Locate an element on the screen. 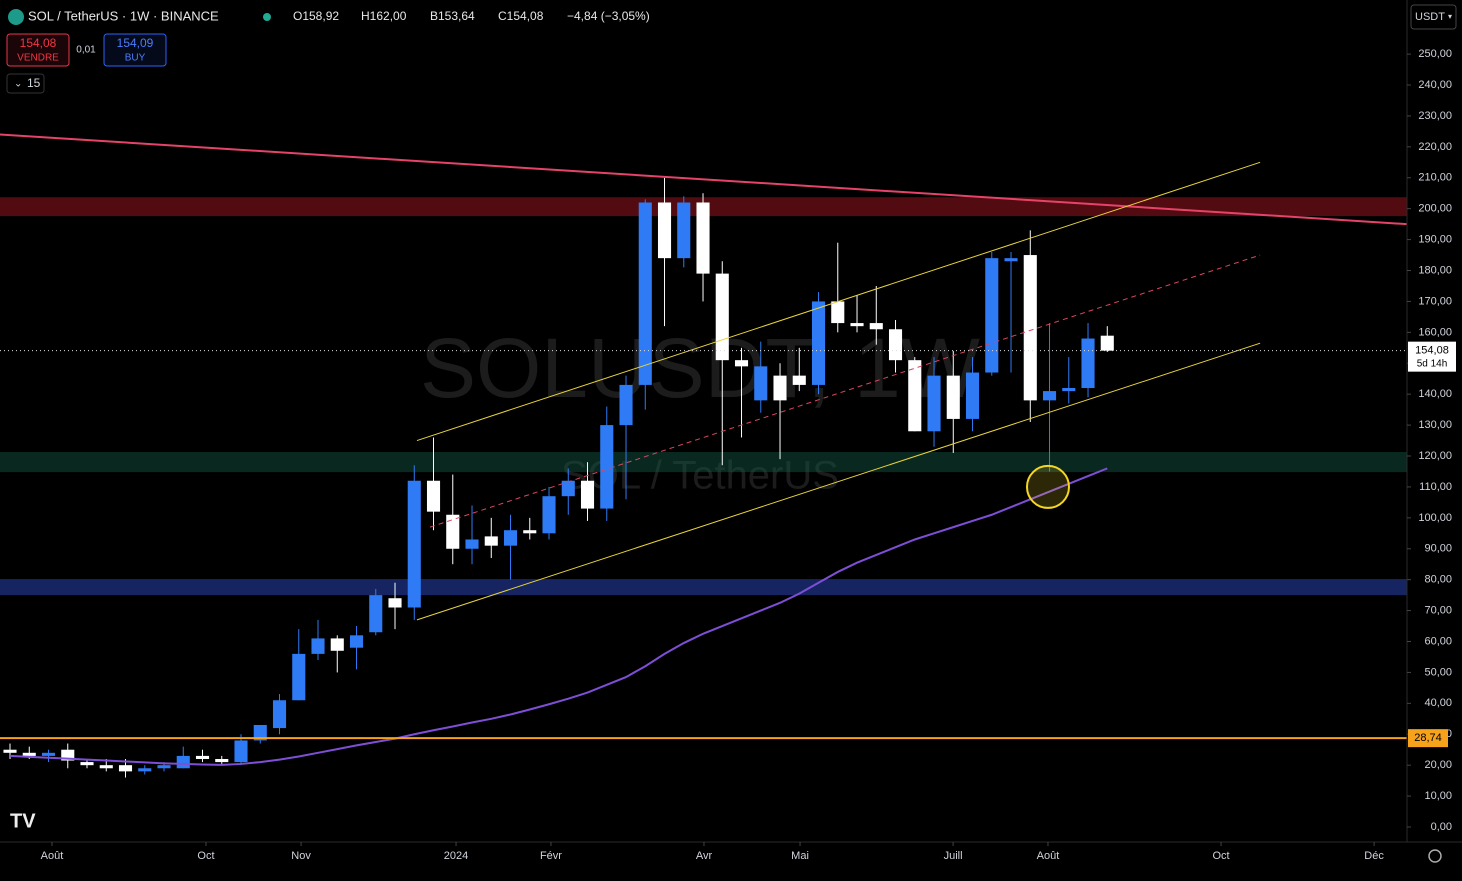 The image size is (1462, 881). x-tick-label: Mai is located at coordinates (800, 856).